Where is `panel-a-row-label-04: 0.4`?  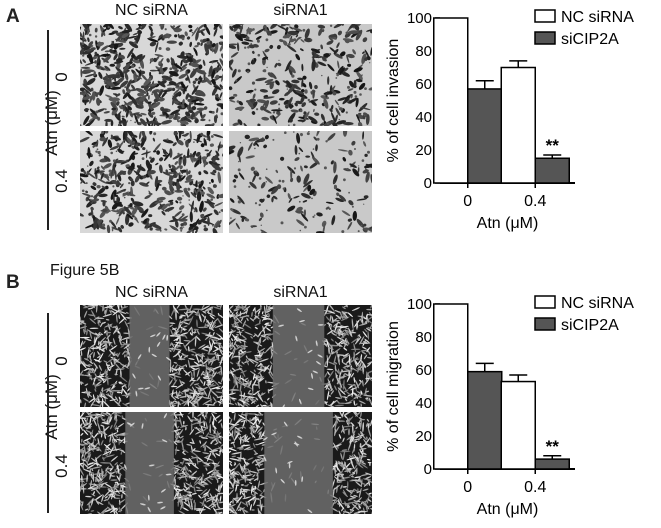
panel-a-row-label-04: 0.4 is located at coordinates (61, 181).